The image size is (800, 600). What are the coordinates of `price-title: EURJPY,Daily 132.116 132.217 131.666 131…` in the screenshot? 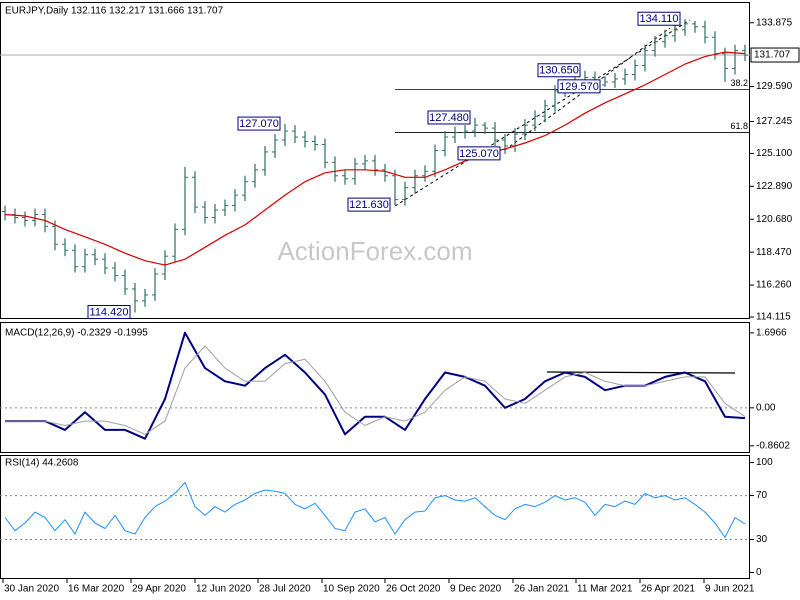 It's located at (114, 11).